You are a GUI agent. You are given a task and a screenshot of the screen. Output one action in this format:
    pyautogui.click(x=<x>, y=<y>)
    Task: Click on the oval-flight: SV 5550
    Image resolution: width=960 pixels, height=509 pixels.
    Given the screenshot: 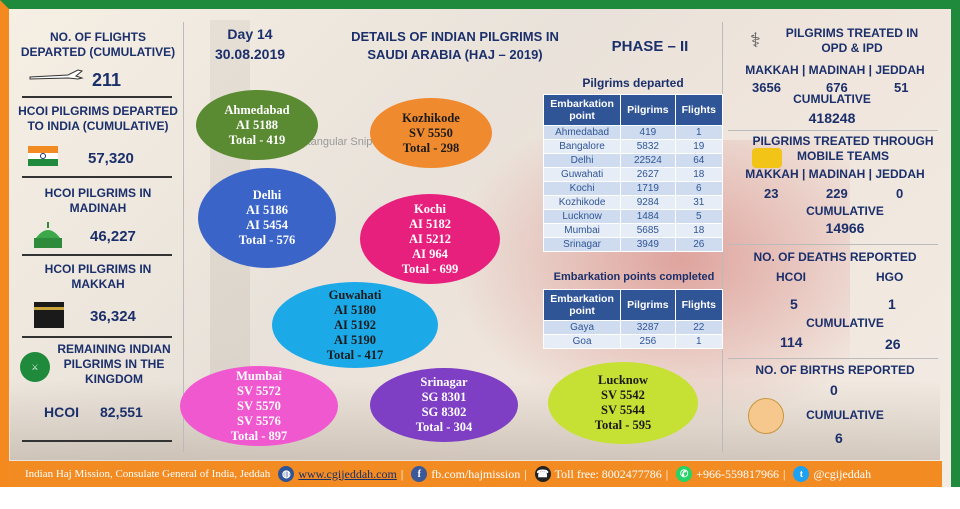 What is the action you would take?
    pyautogui.click(x=431, y=132)
    